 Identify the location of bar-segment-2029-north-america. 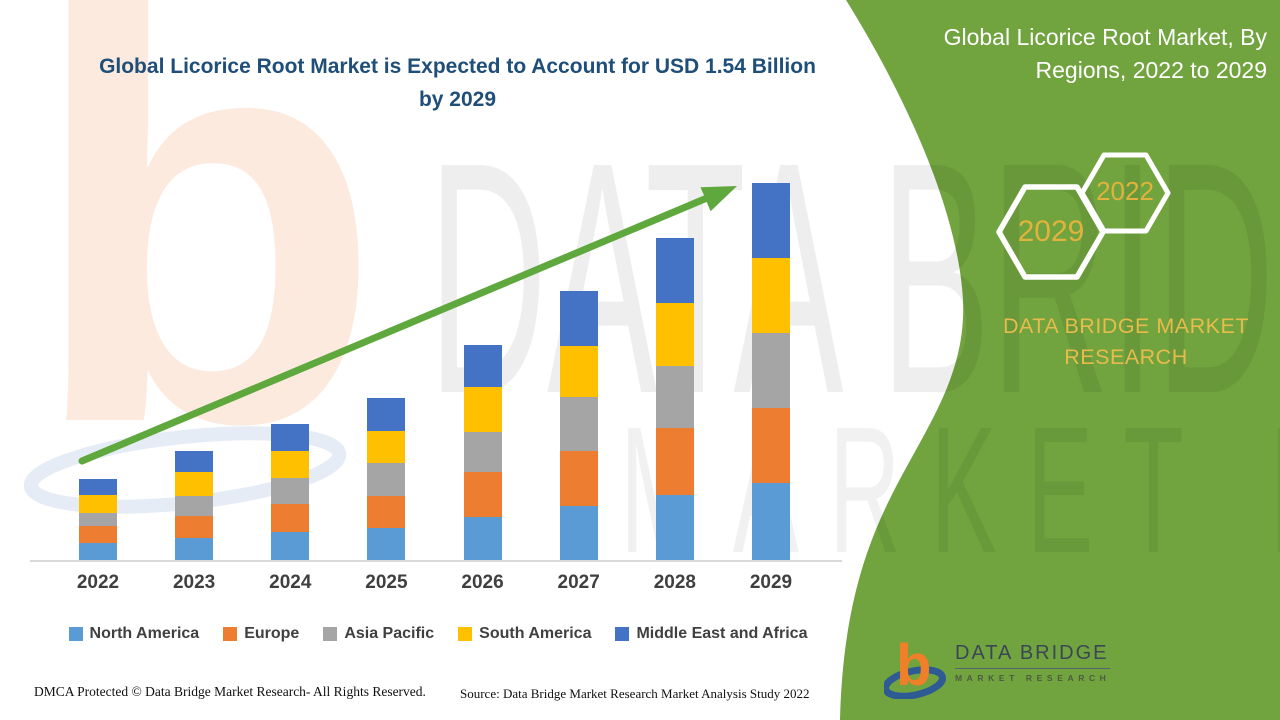
(770, 521).